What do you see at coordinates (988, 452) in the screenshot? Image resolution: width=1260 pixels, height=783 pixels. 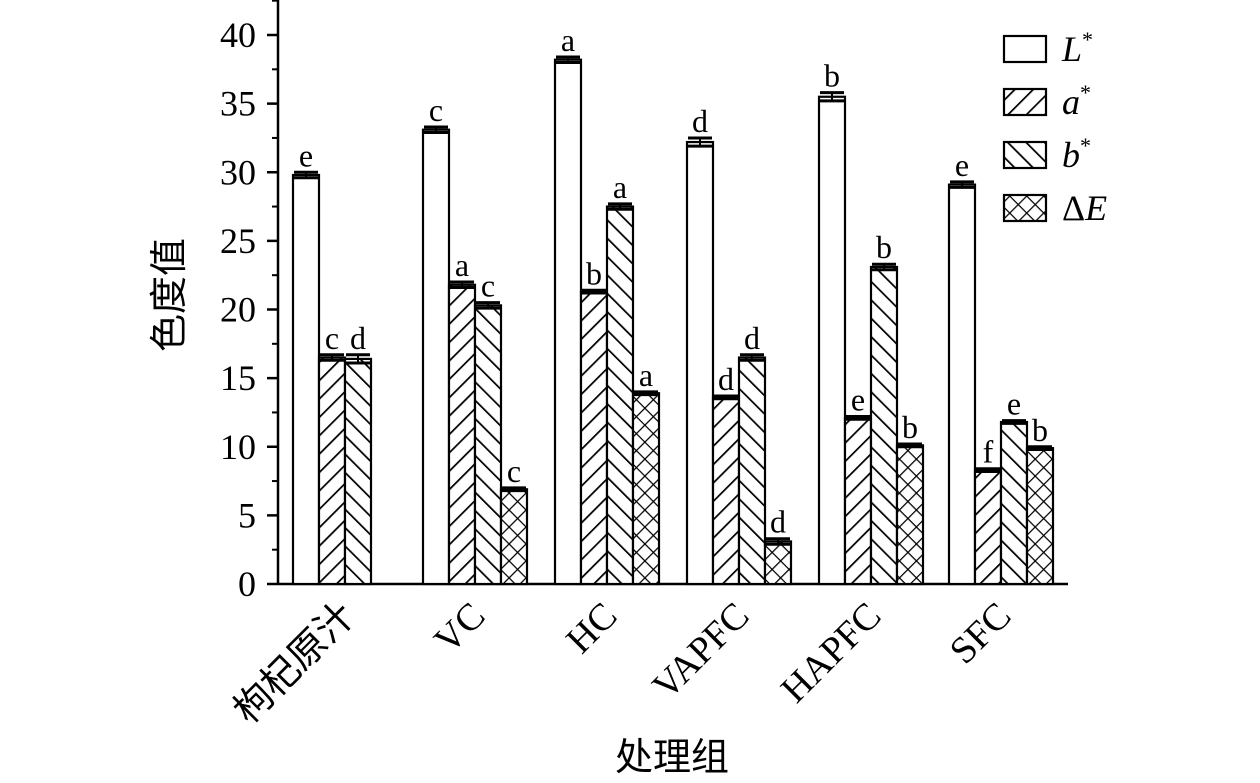 I see `significance-label: f` at bounding box center [988, 452].